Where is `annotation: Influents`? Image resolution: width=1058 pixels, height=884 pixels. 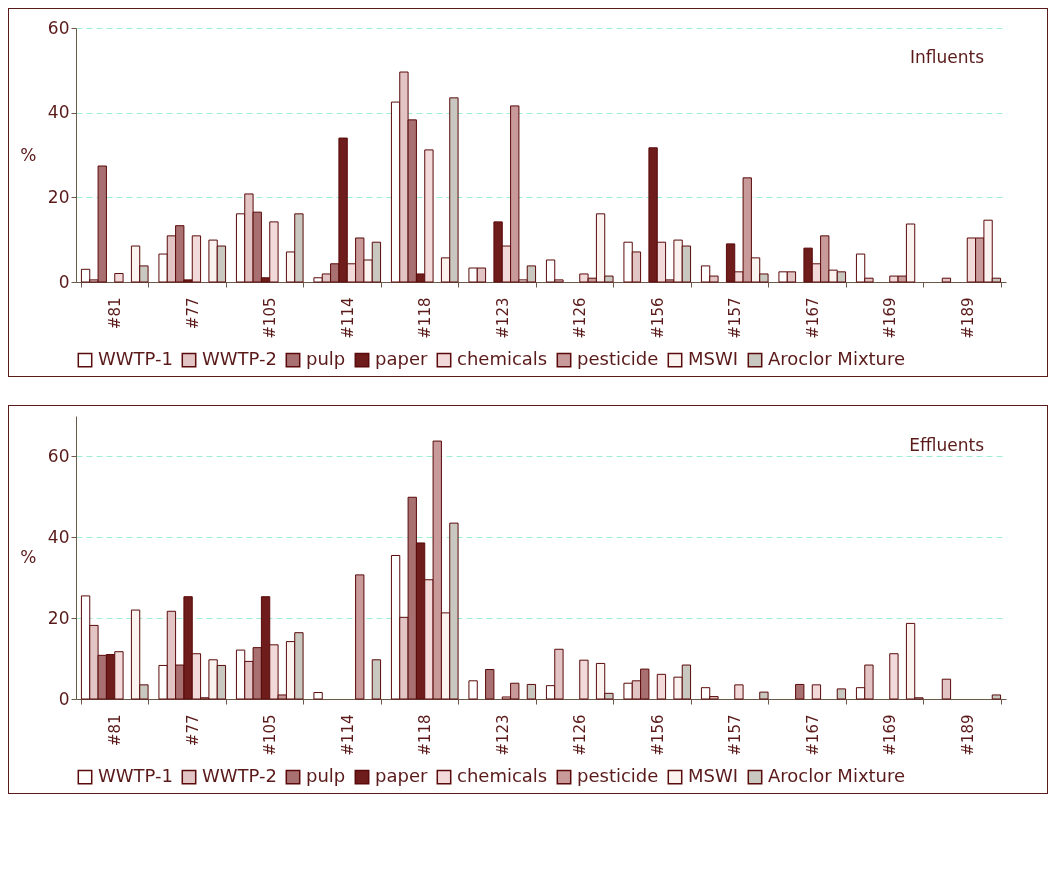 annotation: Influents is located at coordinates (947, 57).